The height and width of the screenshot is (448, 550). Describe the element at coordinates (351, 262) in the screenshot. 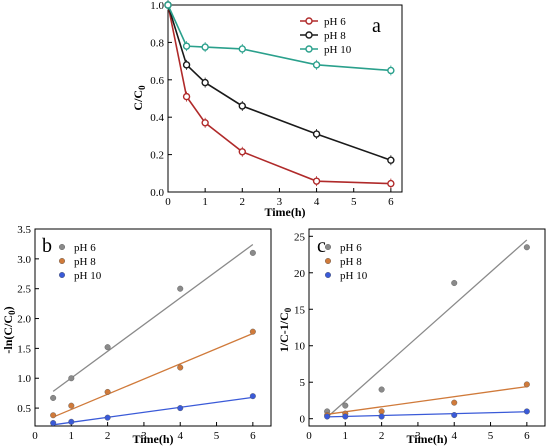

I see `legend-label: pH 8` at that location.